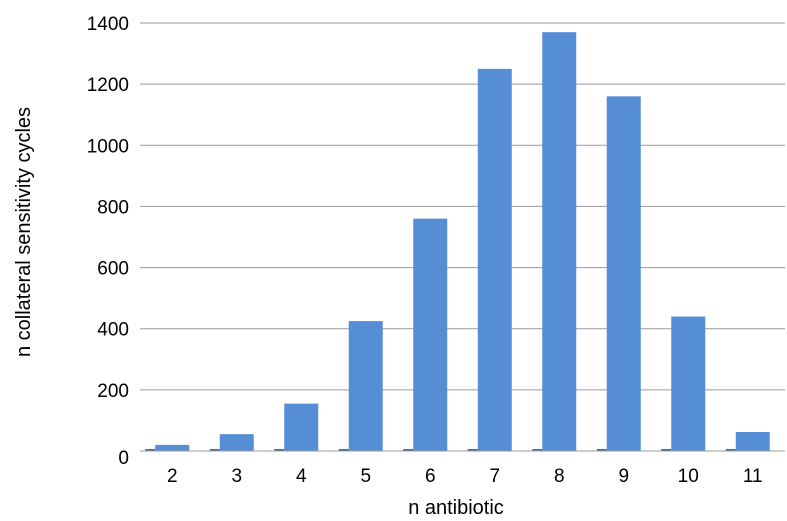  Describe the element at coordinates (365, 476) in the screenshot. I see `x-tick-label: 5` at that location.